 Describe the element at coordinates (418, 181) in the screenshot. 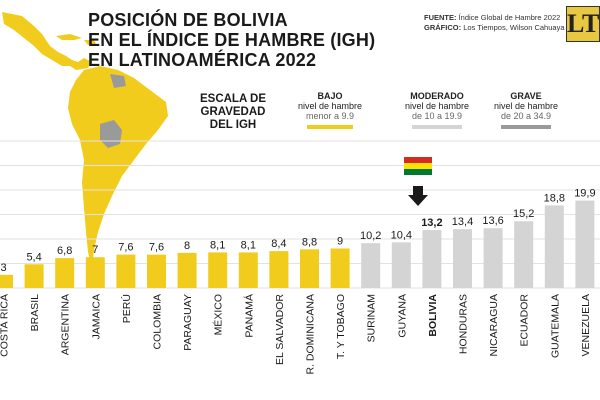

I see `bolivia-marker` at that location.